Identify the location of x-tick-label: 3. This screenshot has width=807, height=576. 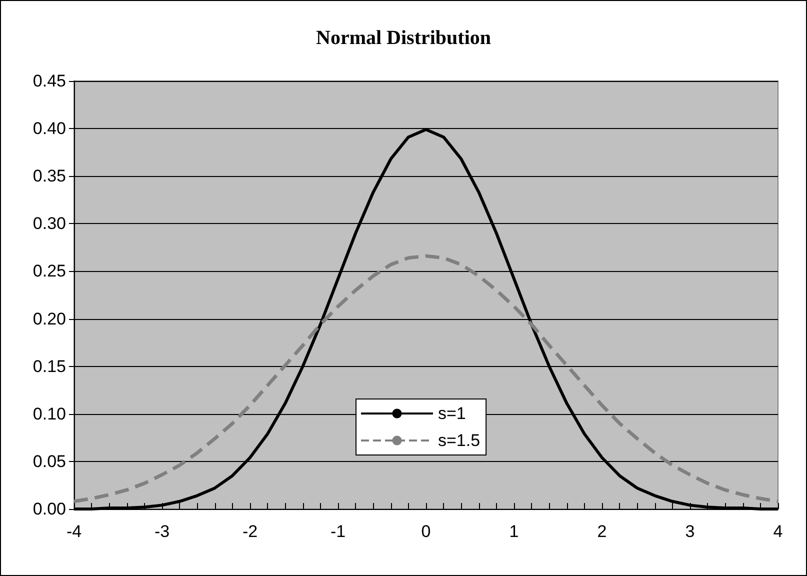
(690, 531).